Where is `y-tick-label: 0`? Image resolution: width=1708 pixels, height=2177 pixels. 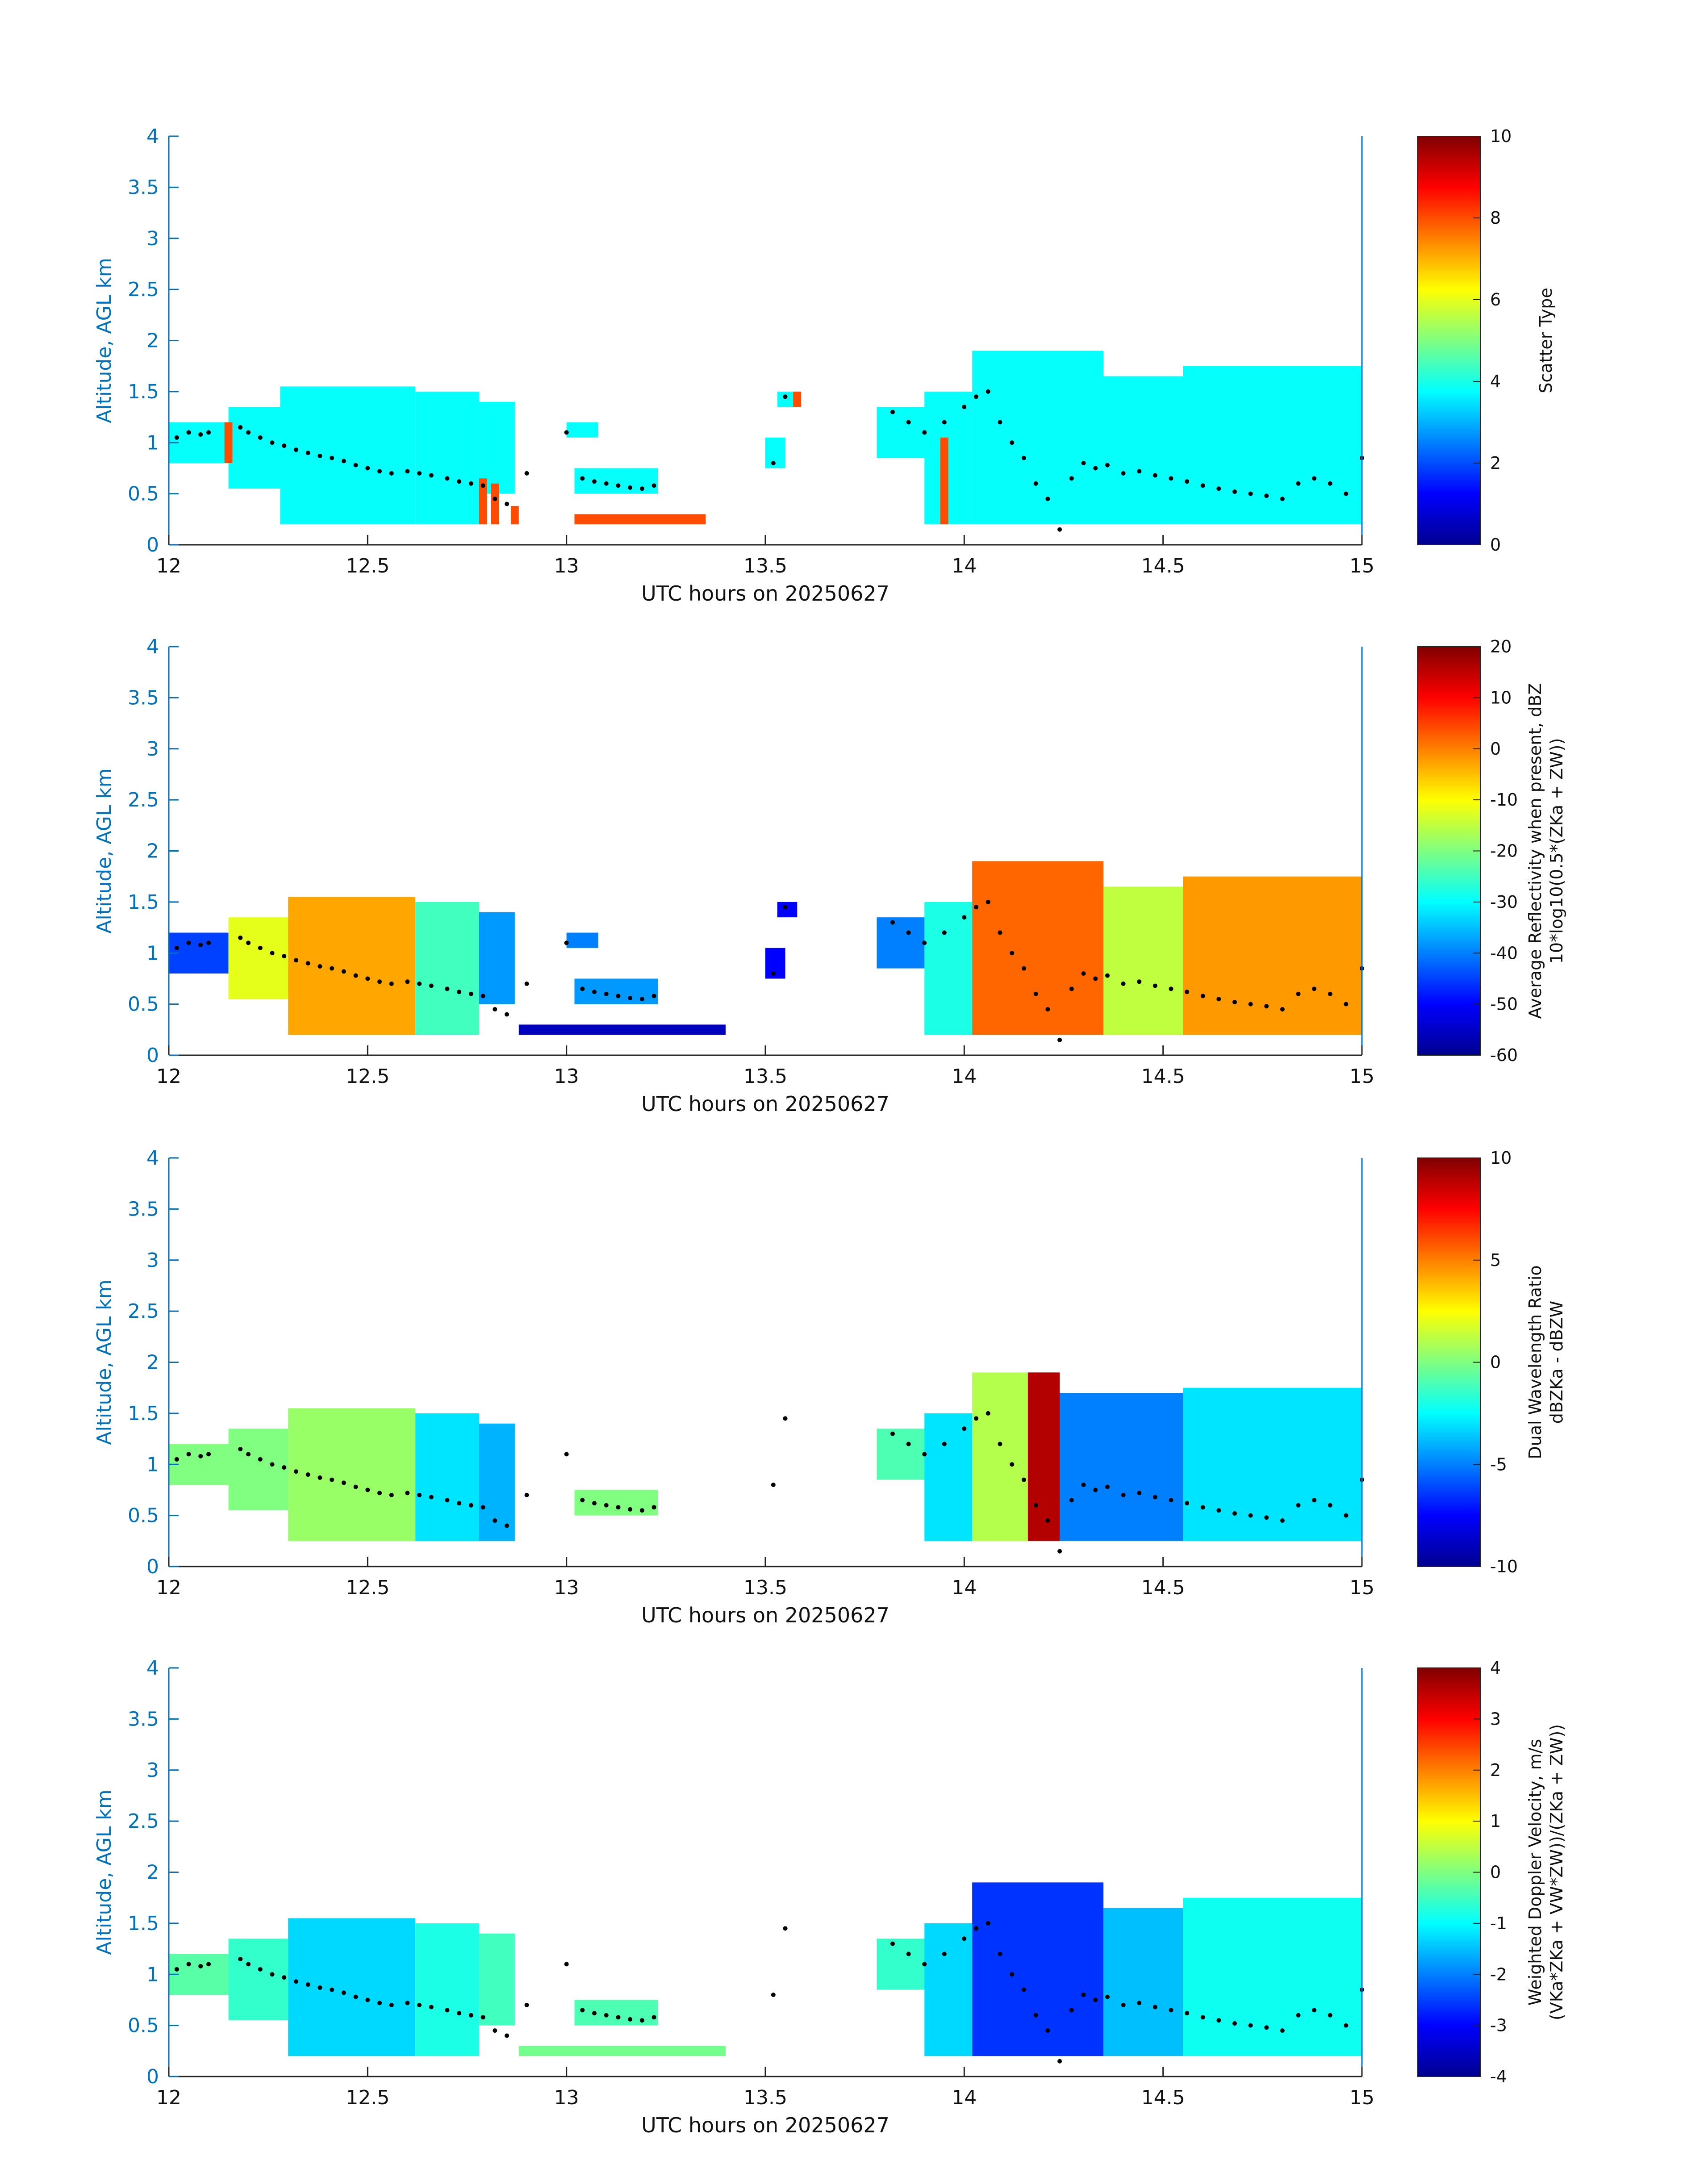
y-tick-label: 0 is located at coordinates (152, 545).